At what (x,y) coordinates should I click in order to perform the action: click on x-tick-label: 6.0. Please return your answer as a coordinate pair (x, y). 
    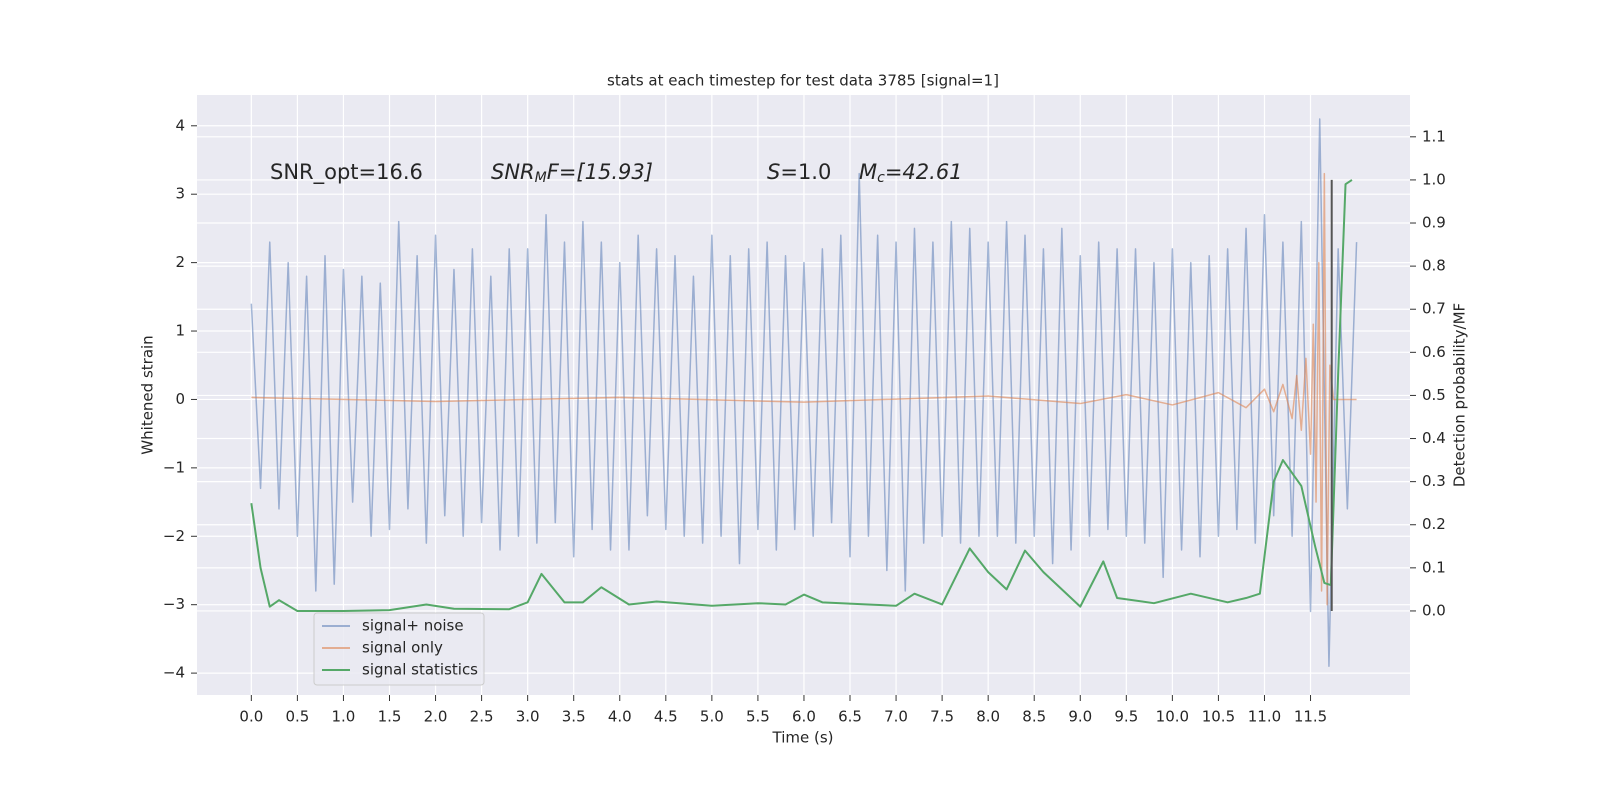
    Looking at the image, I should click on (804, 717).